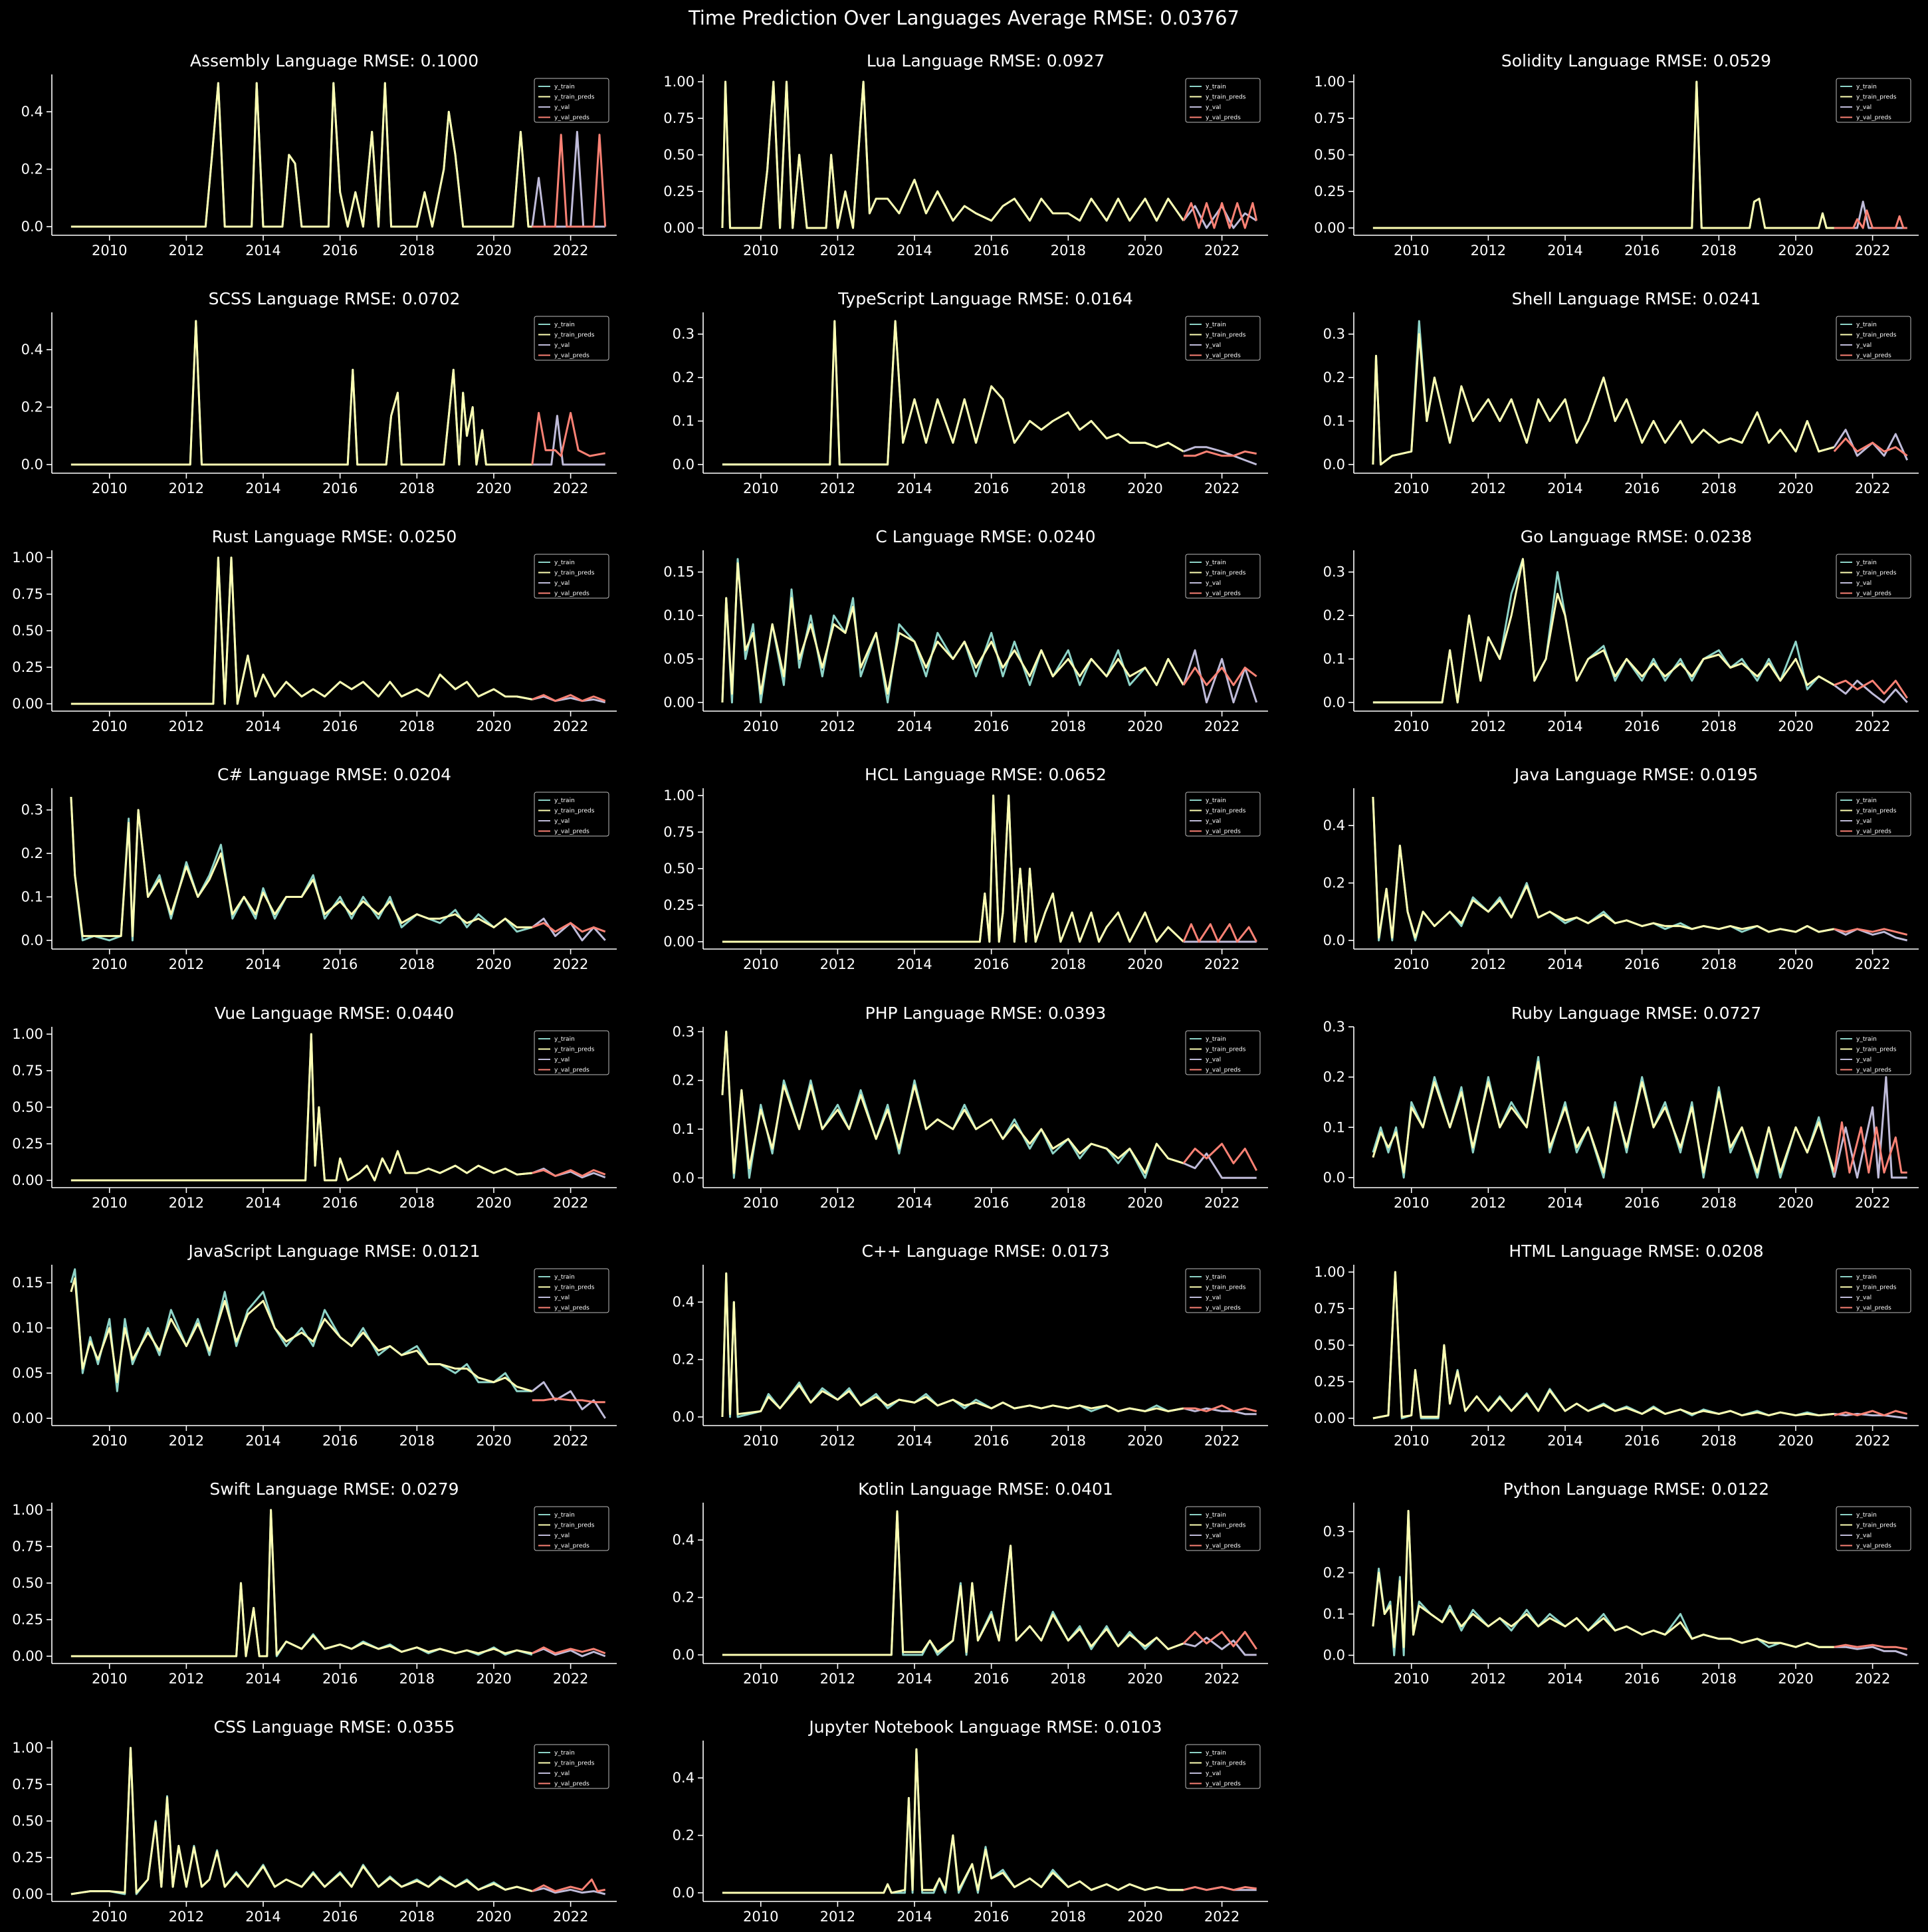  Describe the element at coordinates (32, 112) in the screenshot. I see `y-tick-label: 0.4` at that location.